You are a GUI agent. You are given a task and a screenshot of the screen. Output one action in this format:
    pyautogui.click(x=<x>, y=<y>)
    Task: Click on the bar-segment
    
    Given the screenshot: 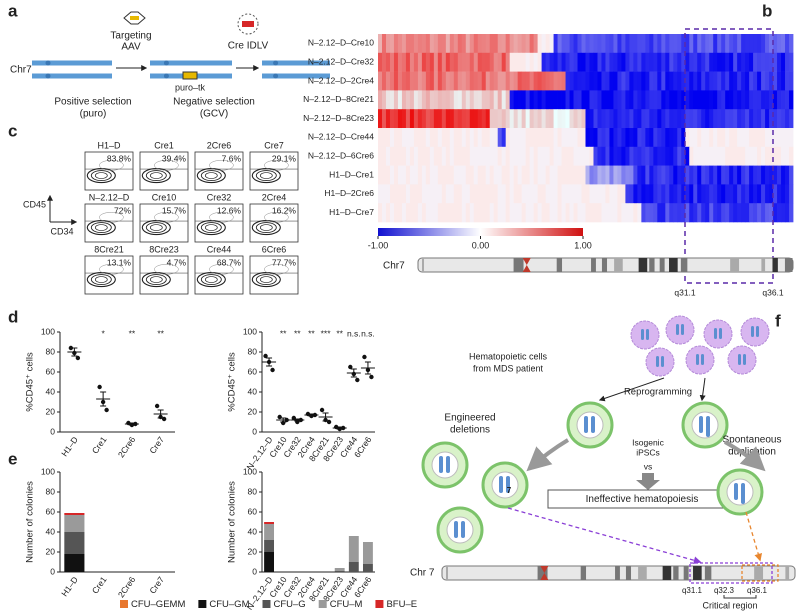 What is the action you would take?
    pyautogui.click(x=74, y=563)
    